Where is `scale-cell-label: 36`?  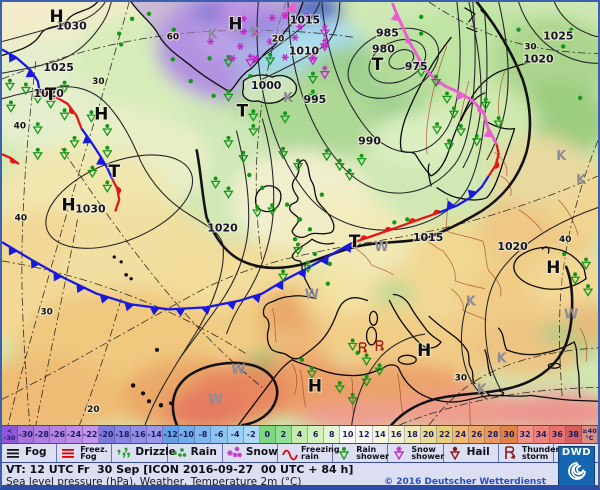 scale-cell-label: 36 is located at coordinates (557, 434).